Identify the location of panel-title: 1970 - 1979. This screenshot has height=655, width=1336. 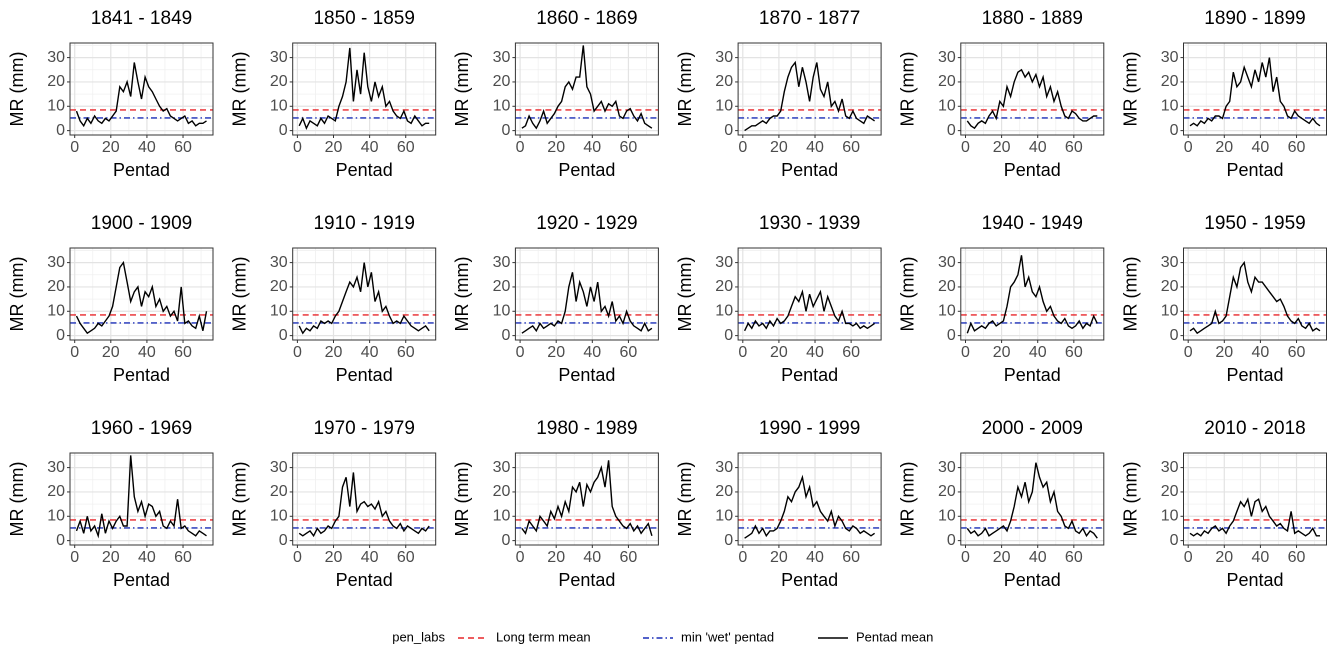
(363, 428).